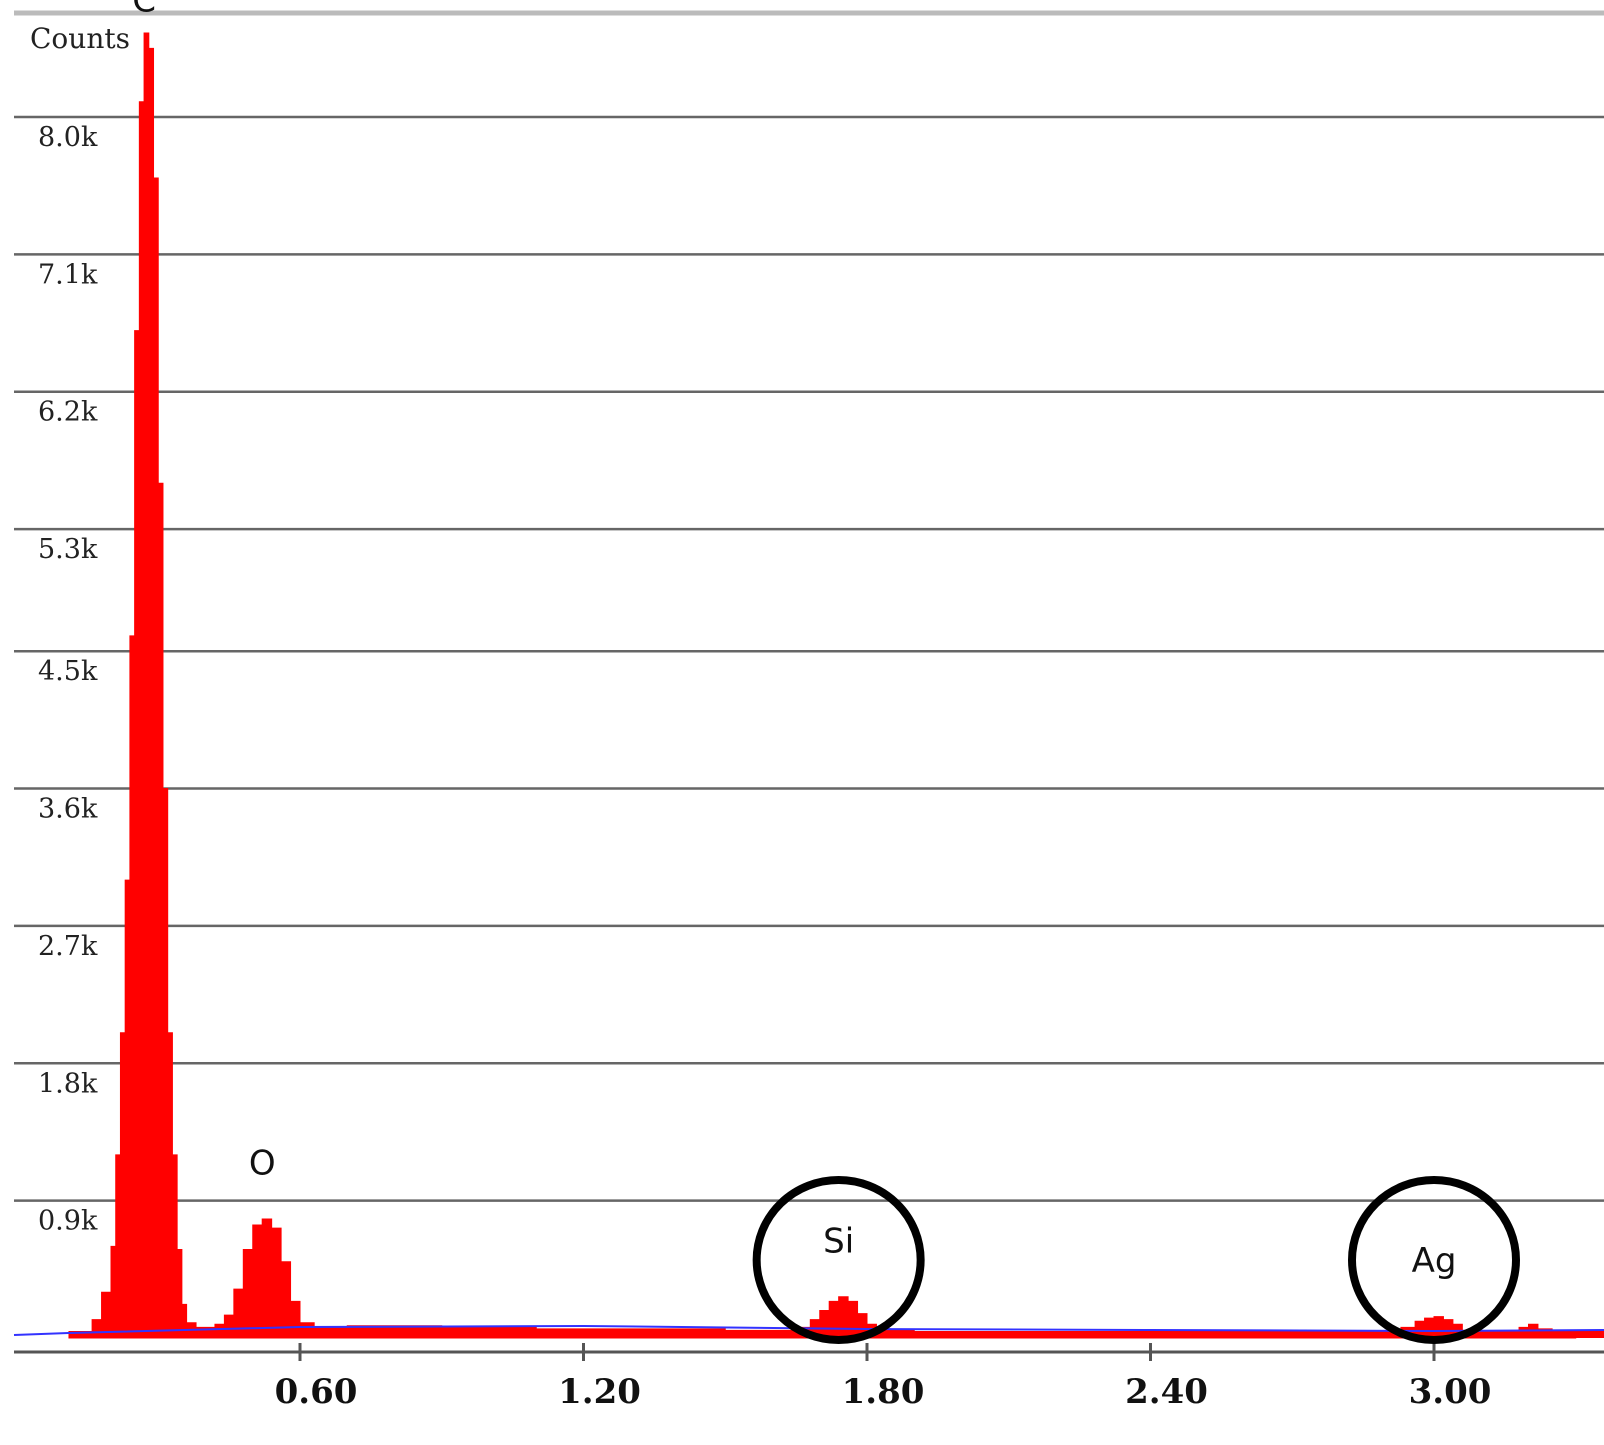 This screenshot has height=1445, width=1604. What do you see at coordinates (68, 1221) in the screenshot?
I see `y-tick-label: 0.9k` at bounding box center [68, 1221].